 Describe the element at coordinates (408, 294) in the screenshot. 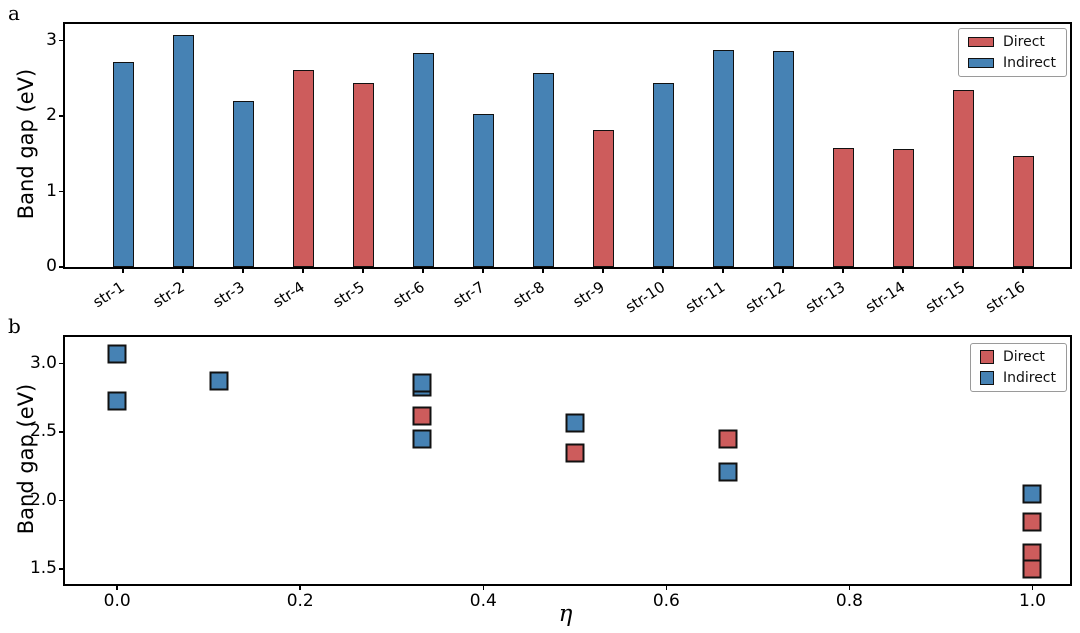

I see `x-tick-label-str-6: str-6` at that location.